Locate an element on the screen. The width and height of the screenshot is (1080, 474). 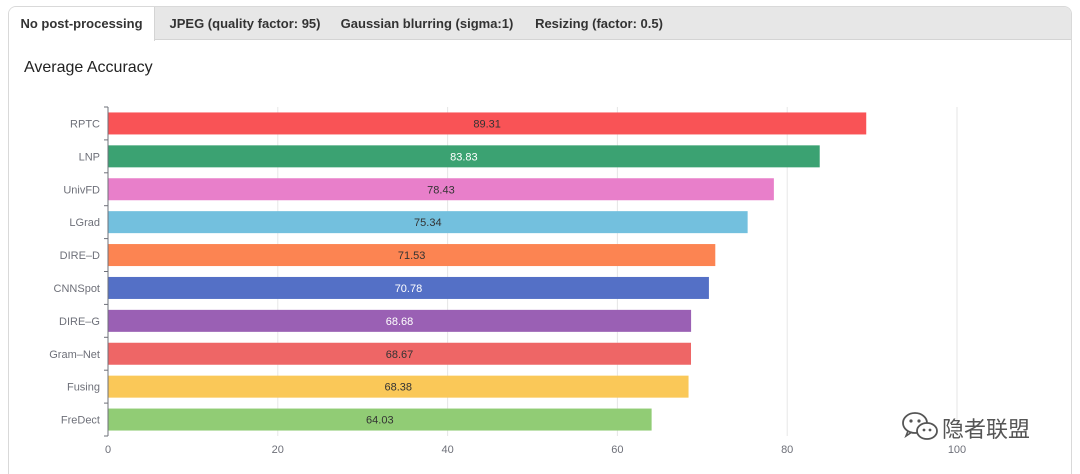
x-tick-label: 100 is located at coordinates (957, 450).